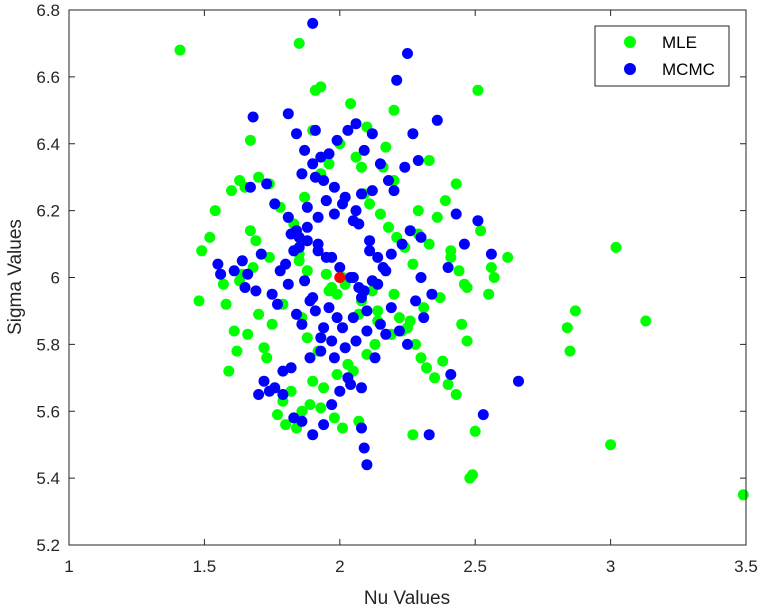  I want to click on legend-label-mle: MLE, so click(679, 42).